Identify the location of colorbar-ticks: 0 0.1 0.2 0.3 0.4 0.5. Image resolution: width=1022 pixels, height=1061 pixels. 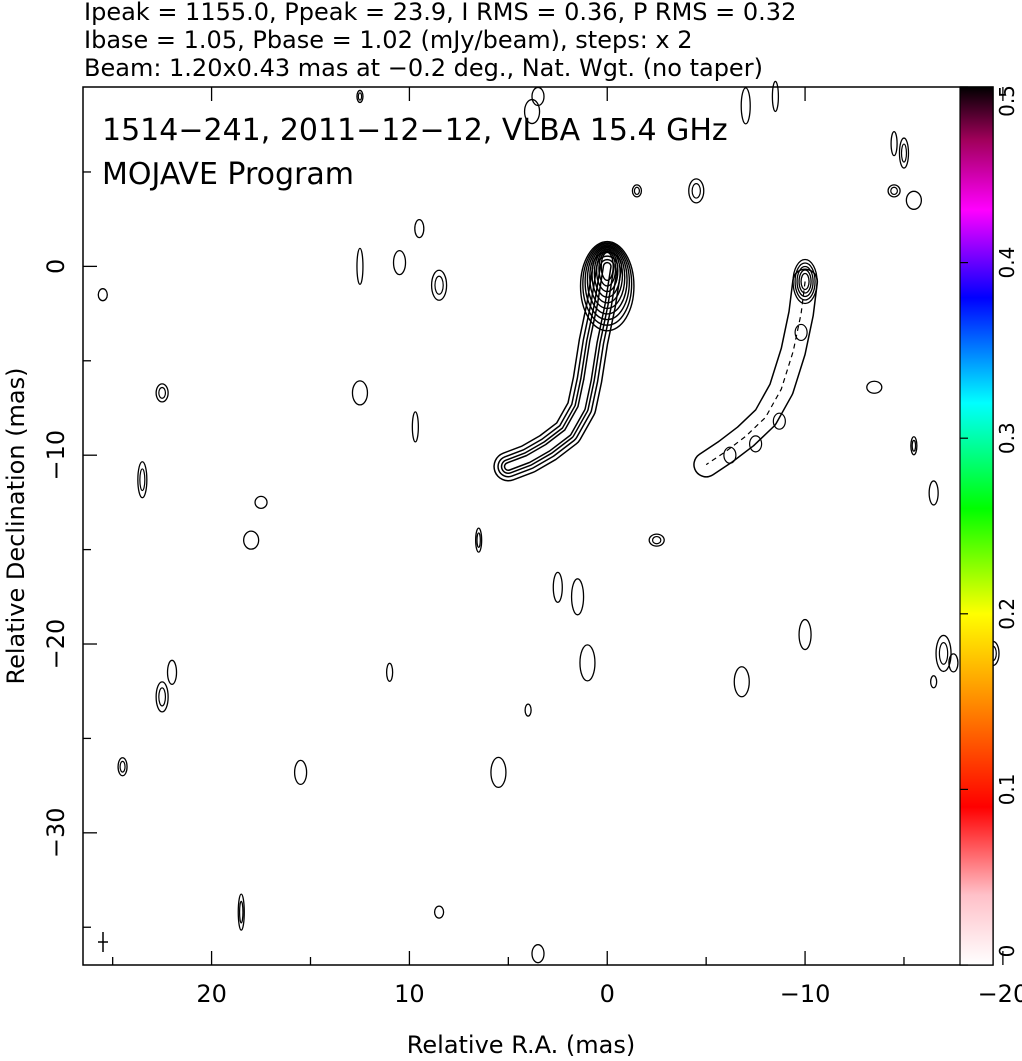
(989, 525).